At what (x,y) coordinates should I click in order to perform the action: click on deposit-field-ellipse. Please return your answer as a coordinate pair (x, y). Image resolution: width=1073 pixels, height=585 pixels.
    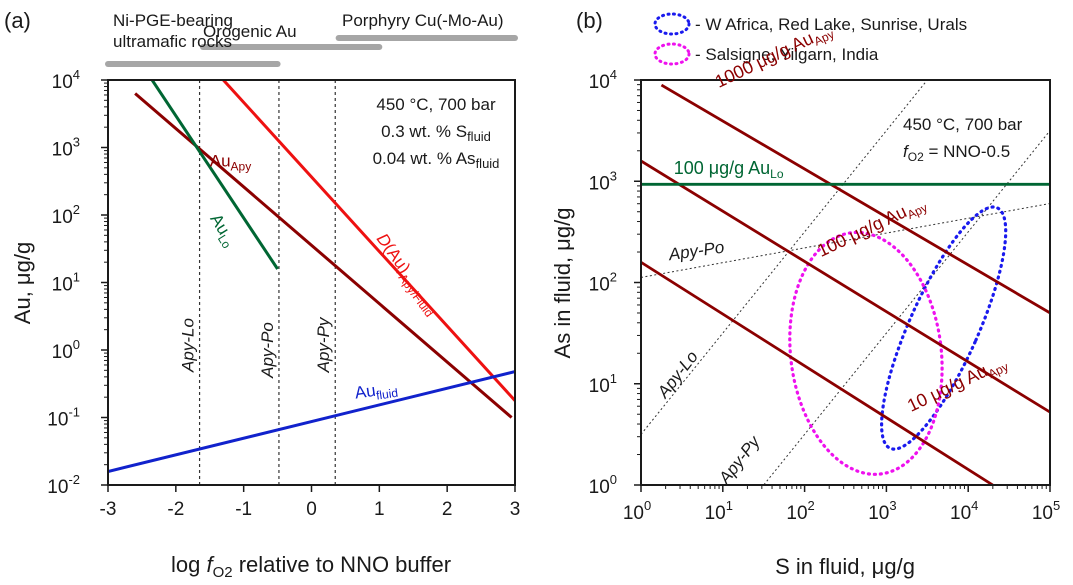
    Looking at the image, I should click on (944, 328).